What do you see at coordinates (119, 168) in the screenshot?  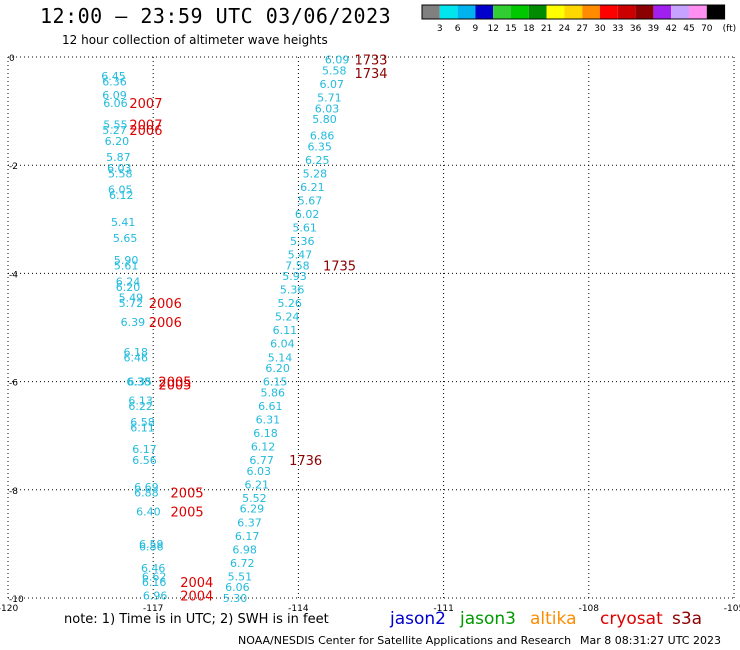 I see `wave-height-label: 6.03` at bounding box center [119, 168].